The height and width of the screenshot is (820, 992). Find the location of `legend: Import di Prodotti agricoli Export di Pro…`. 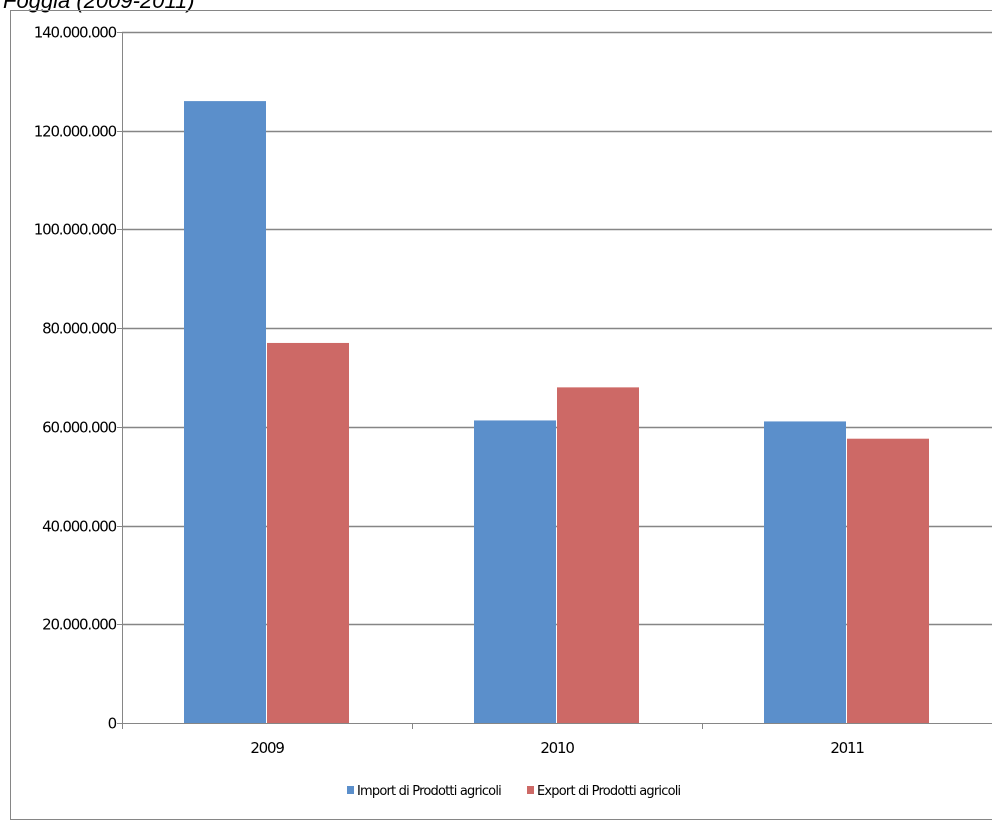

legend: Import di Prodotti agricoli Export di Pro… is located at coordinates (514, 791).